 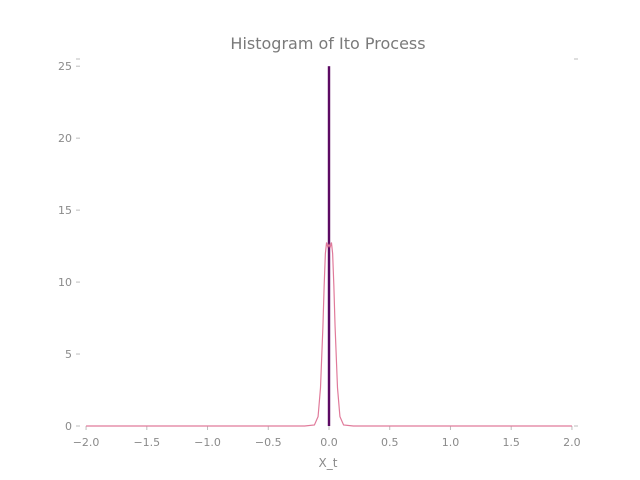 I want to click on x-axis: −2.0 −1.5 −1.0 −0.5 0.0 0.5 1.0 1.5 2.0, so click(x=327, y=437).